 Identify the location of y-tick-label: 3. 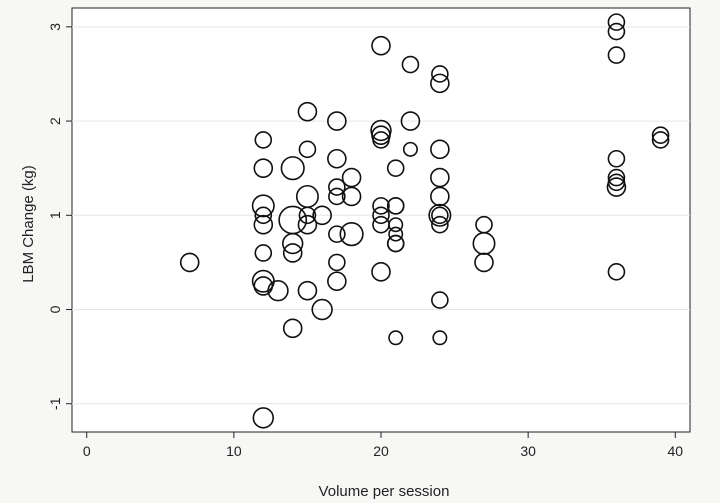
(55, 27).